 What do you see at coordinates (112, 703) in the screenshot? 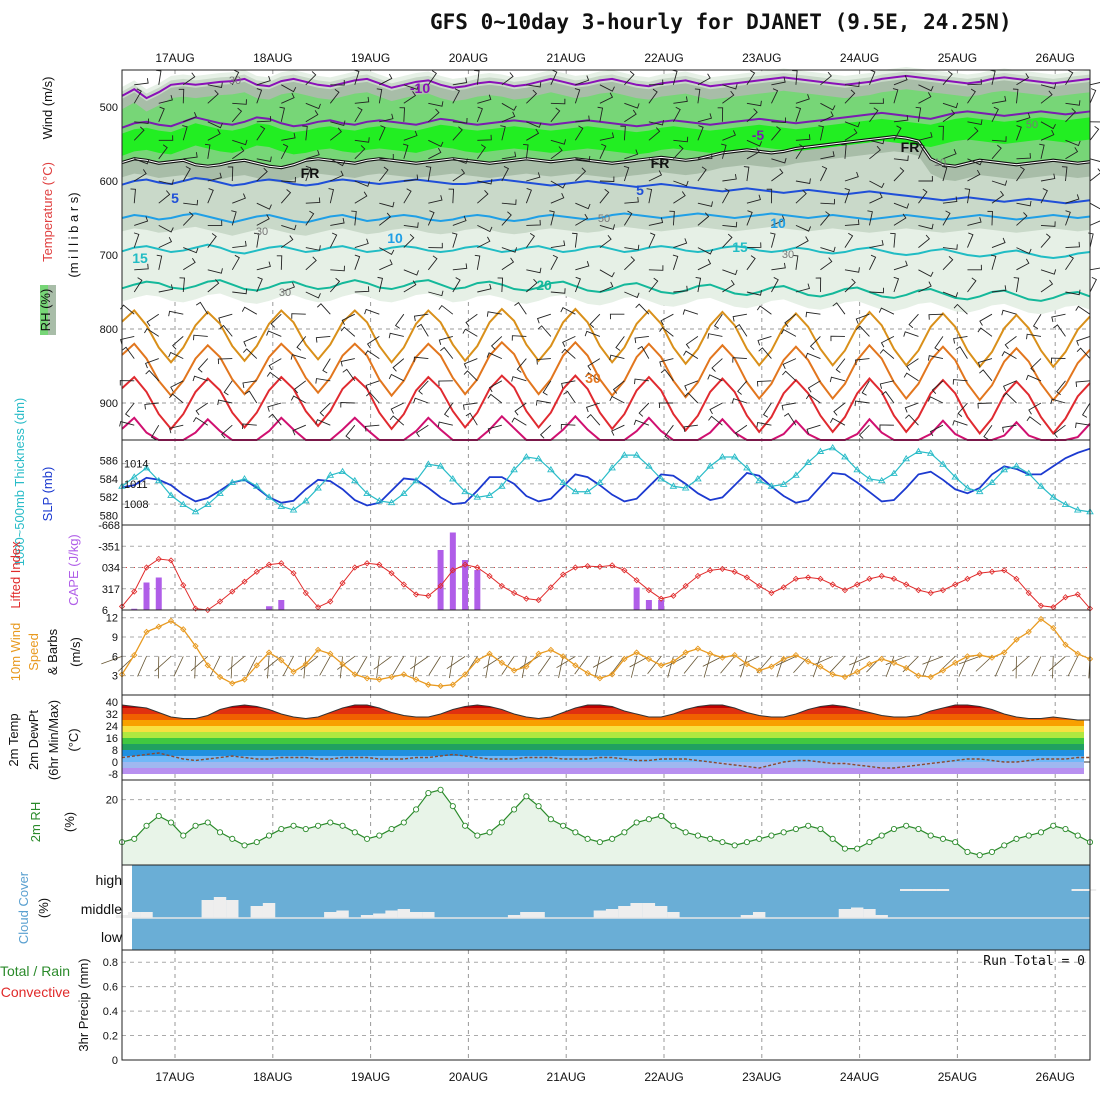
I see `temp-tick: 40` at bounding box center [112, 703].